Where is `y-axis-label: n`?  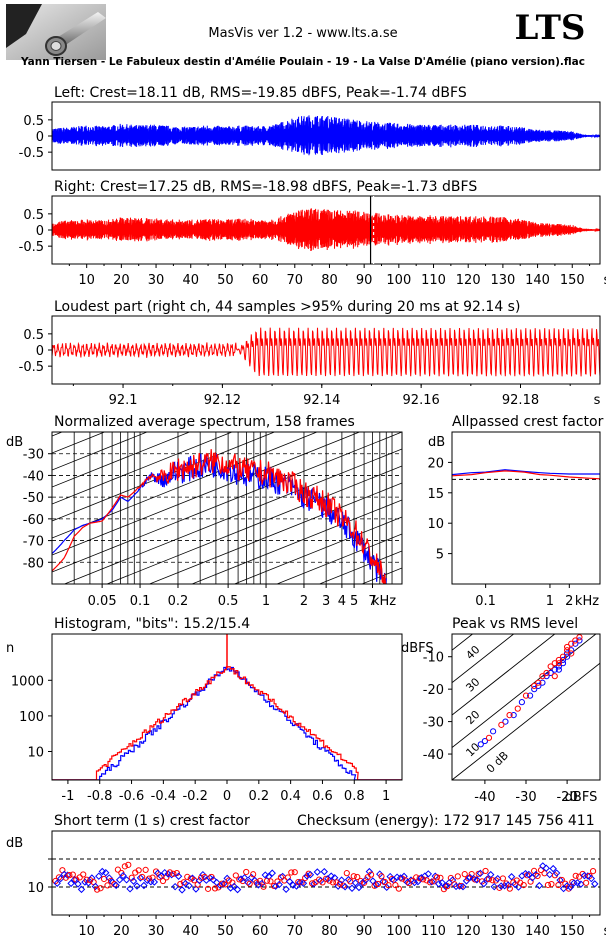
y-axis-label: n is located at coordinates (10, 648).